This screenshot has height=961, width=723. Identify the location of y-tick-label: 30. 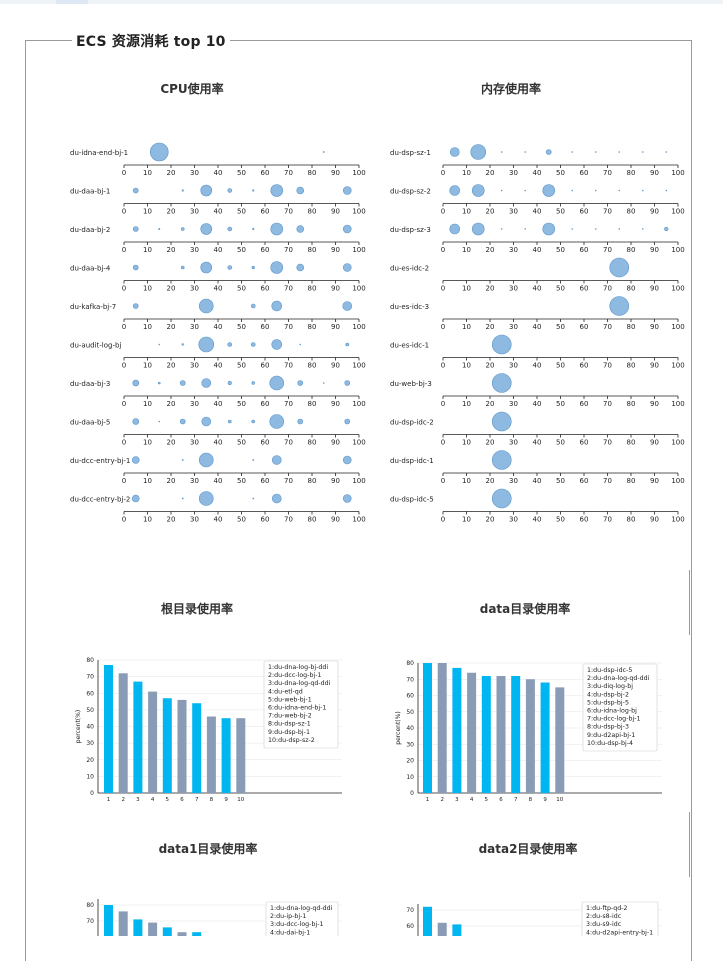
(410, 744).